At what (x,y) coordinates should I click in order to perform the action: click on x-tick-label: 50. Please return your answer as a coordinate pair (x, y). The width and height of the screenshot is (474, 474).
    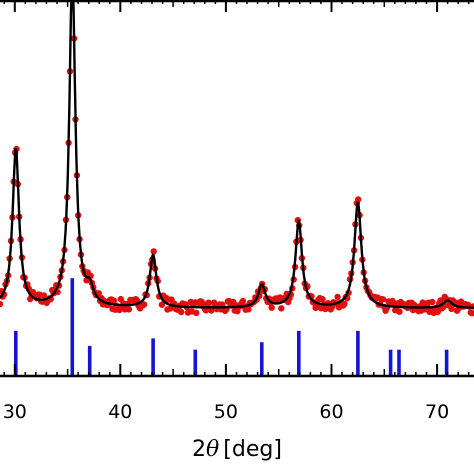
    Looking at the image, I should click on (226, 412).